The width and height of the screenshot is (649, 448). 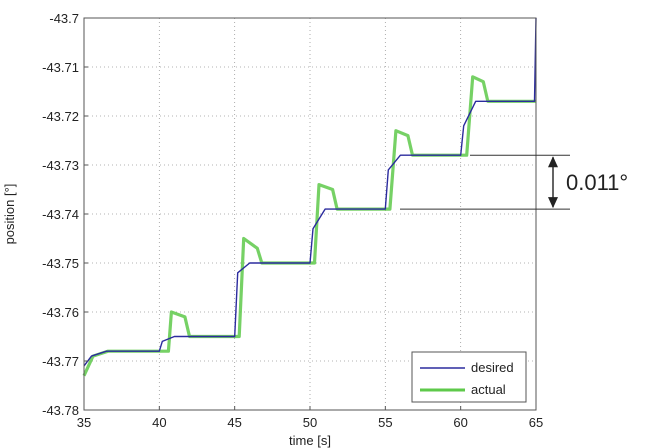 I want to click on x-tick-label: 35, so click(x=84, y=422).